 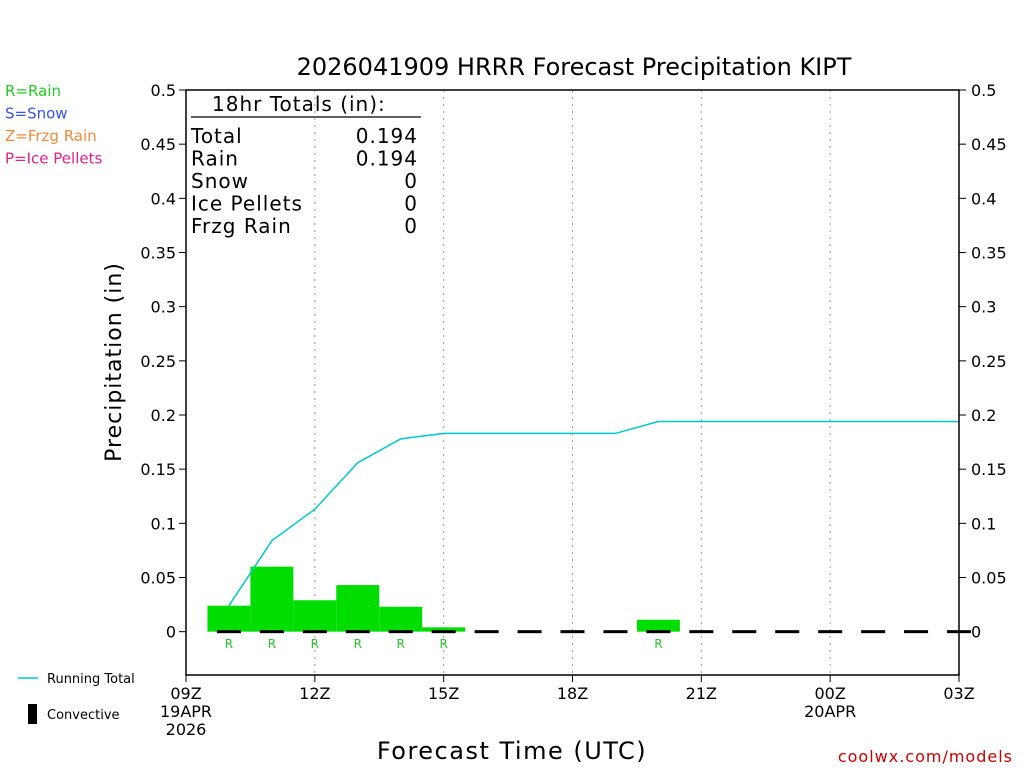 What do you see at coordinates (163, 523) in the screenshot?
I see `y-tick-label-left: 0.1` at bounding box center [163, 523].